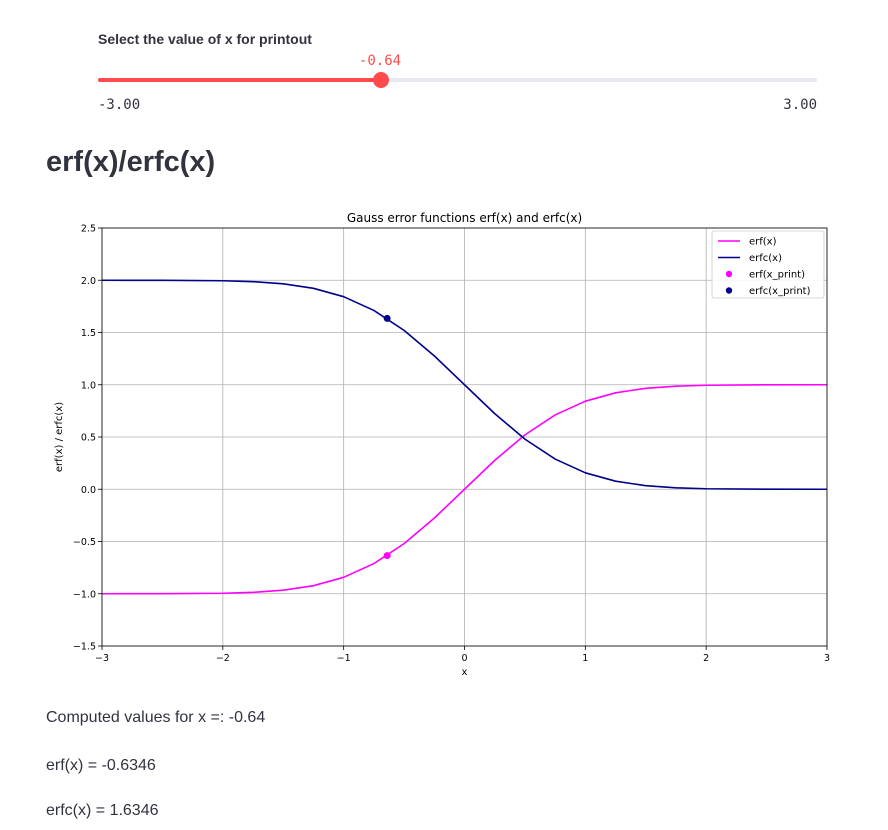 The width and height of the screenshot is (888, 830). Describe the element at coordinates (131, 162) in the screenshot. I see `section-title: erf(x)/erfc(x)` at that location.